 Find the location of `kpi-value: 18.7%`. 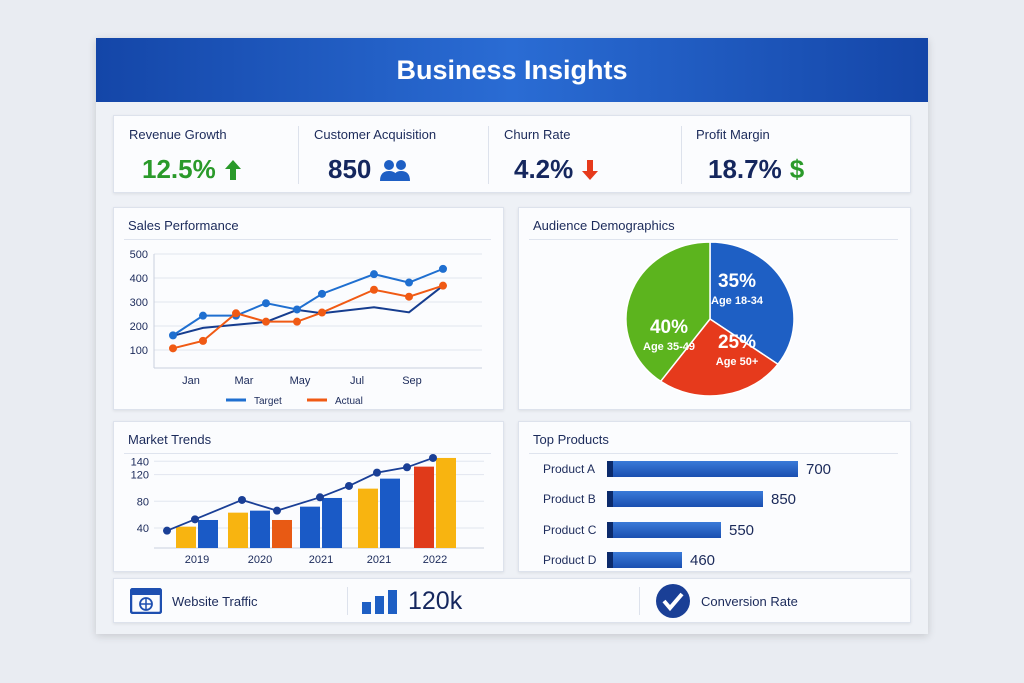

kpi-value: 18.7% is located at coordinates (745, 169).